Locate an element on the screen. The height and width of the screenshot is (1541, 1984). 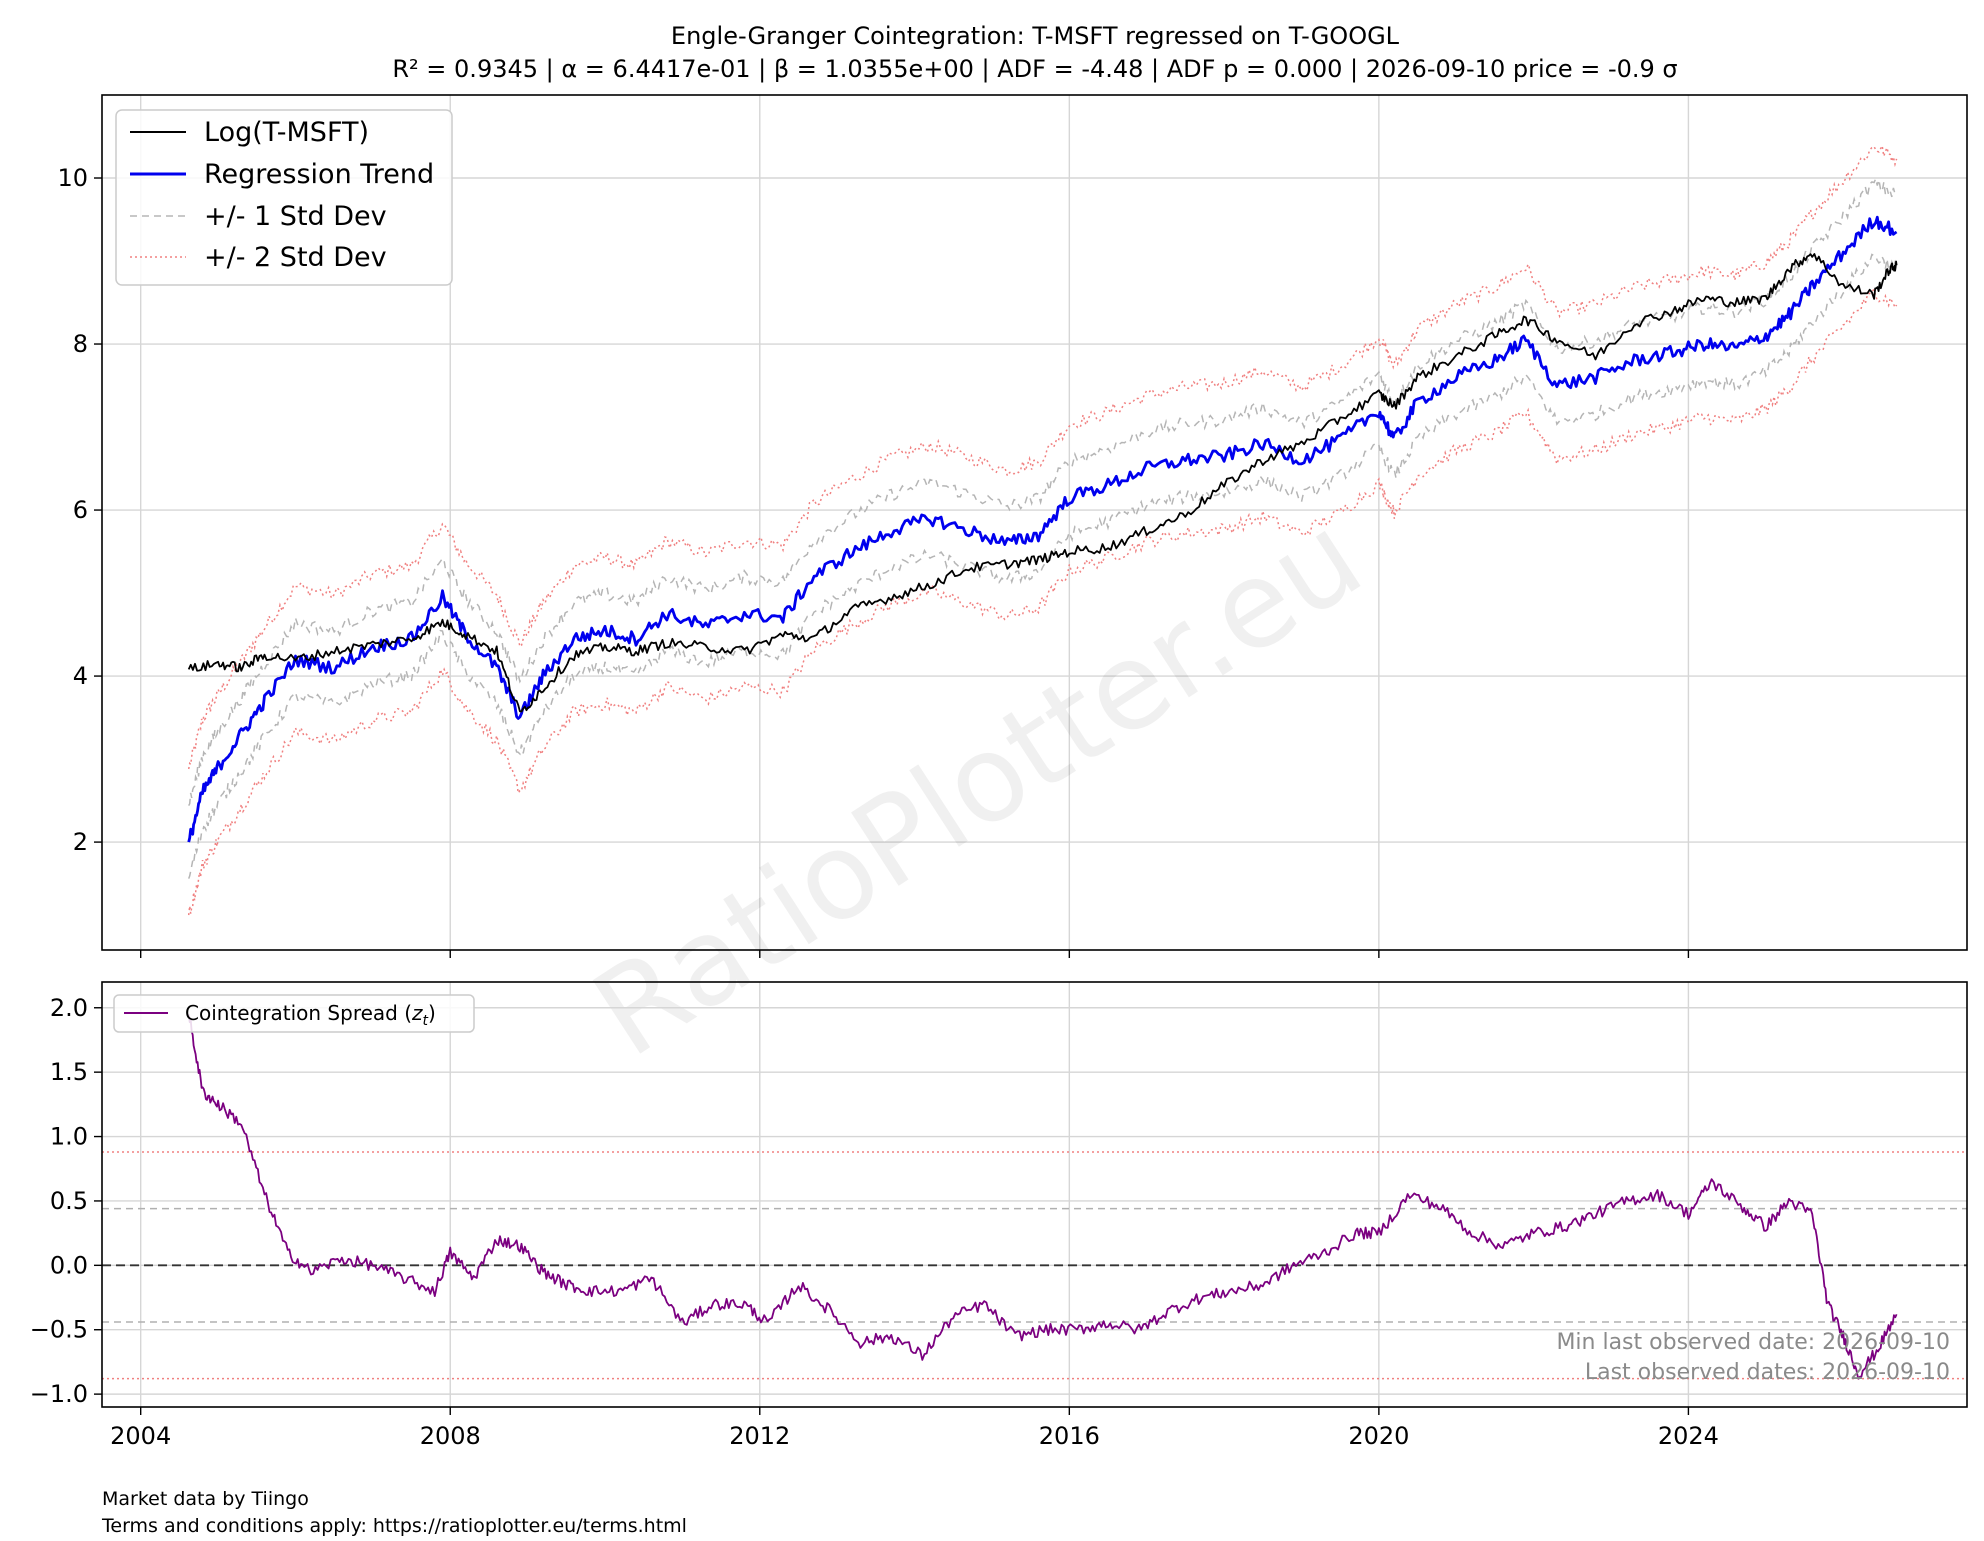
bottom-legend: Cointegration Spread (zt) is located at coordinates (294, 1013).